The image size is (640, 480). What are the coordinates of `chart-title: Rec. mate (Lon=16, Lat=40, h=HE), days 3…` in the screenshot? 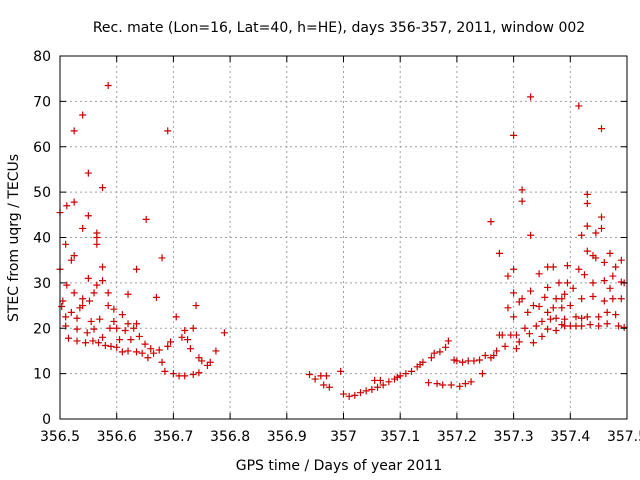 It's located at (339, 28).